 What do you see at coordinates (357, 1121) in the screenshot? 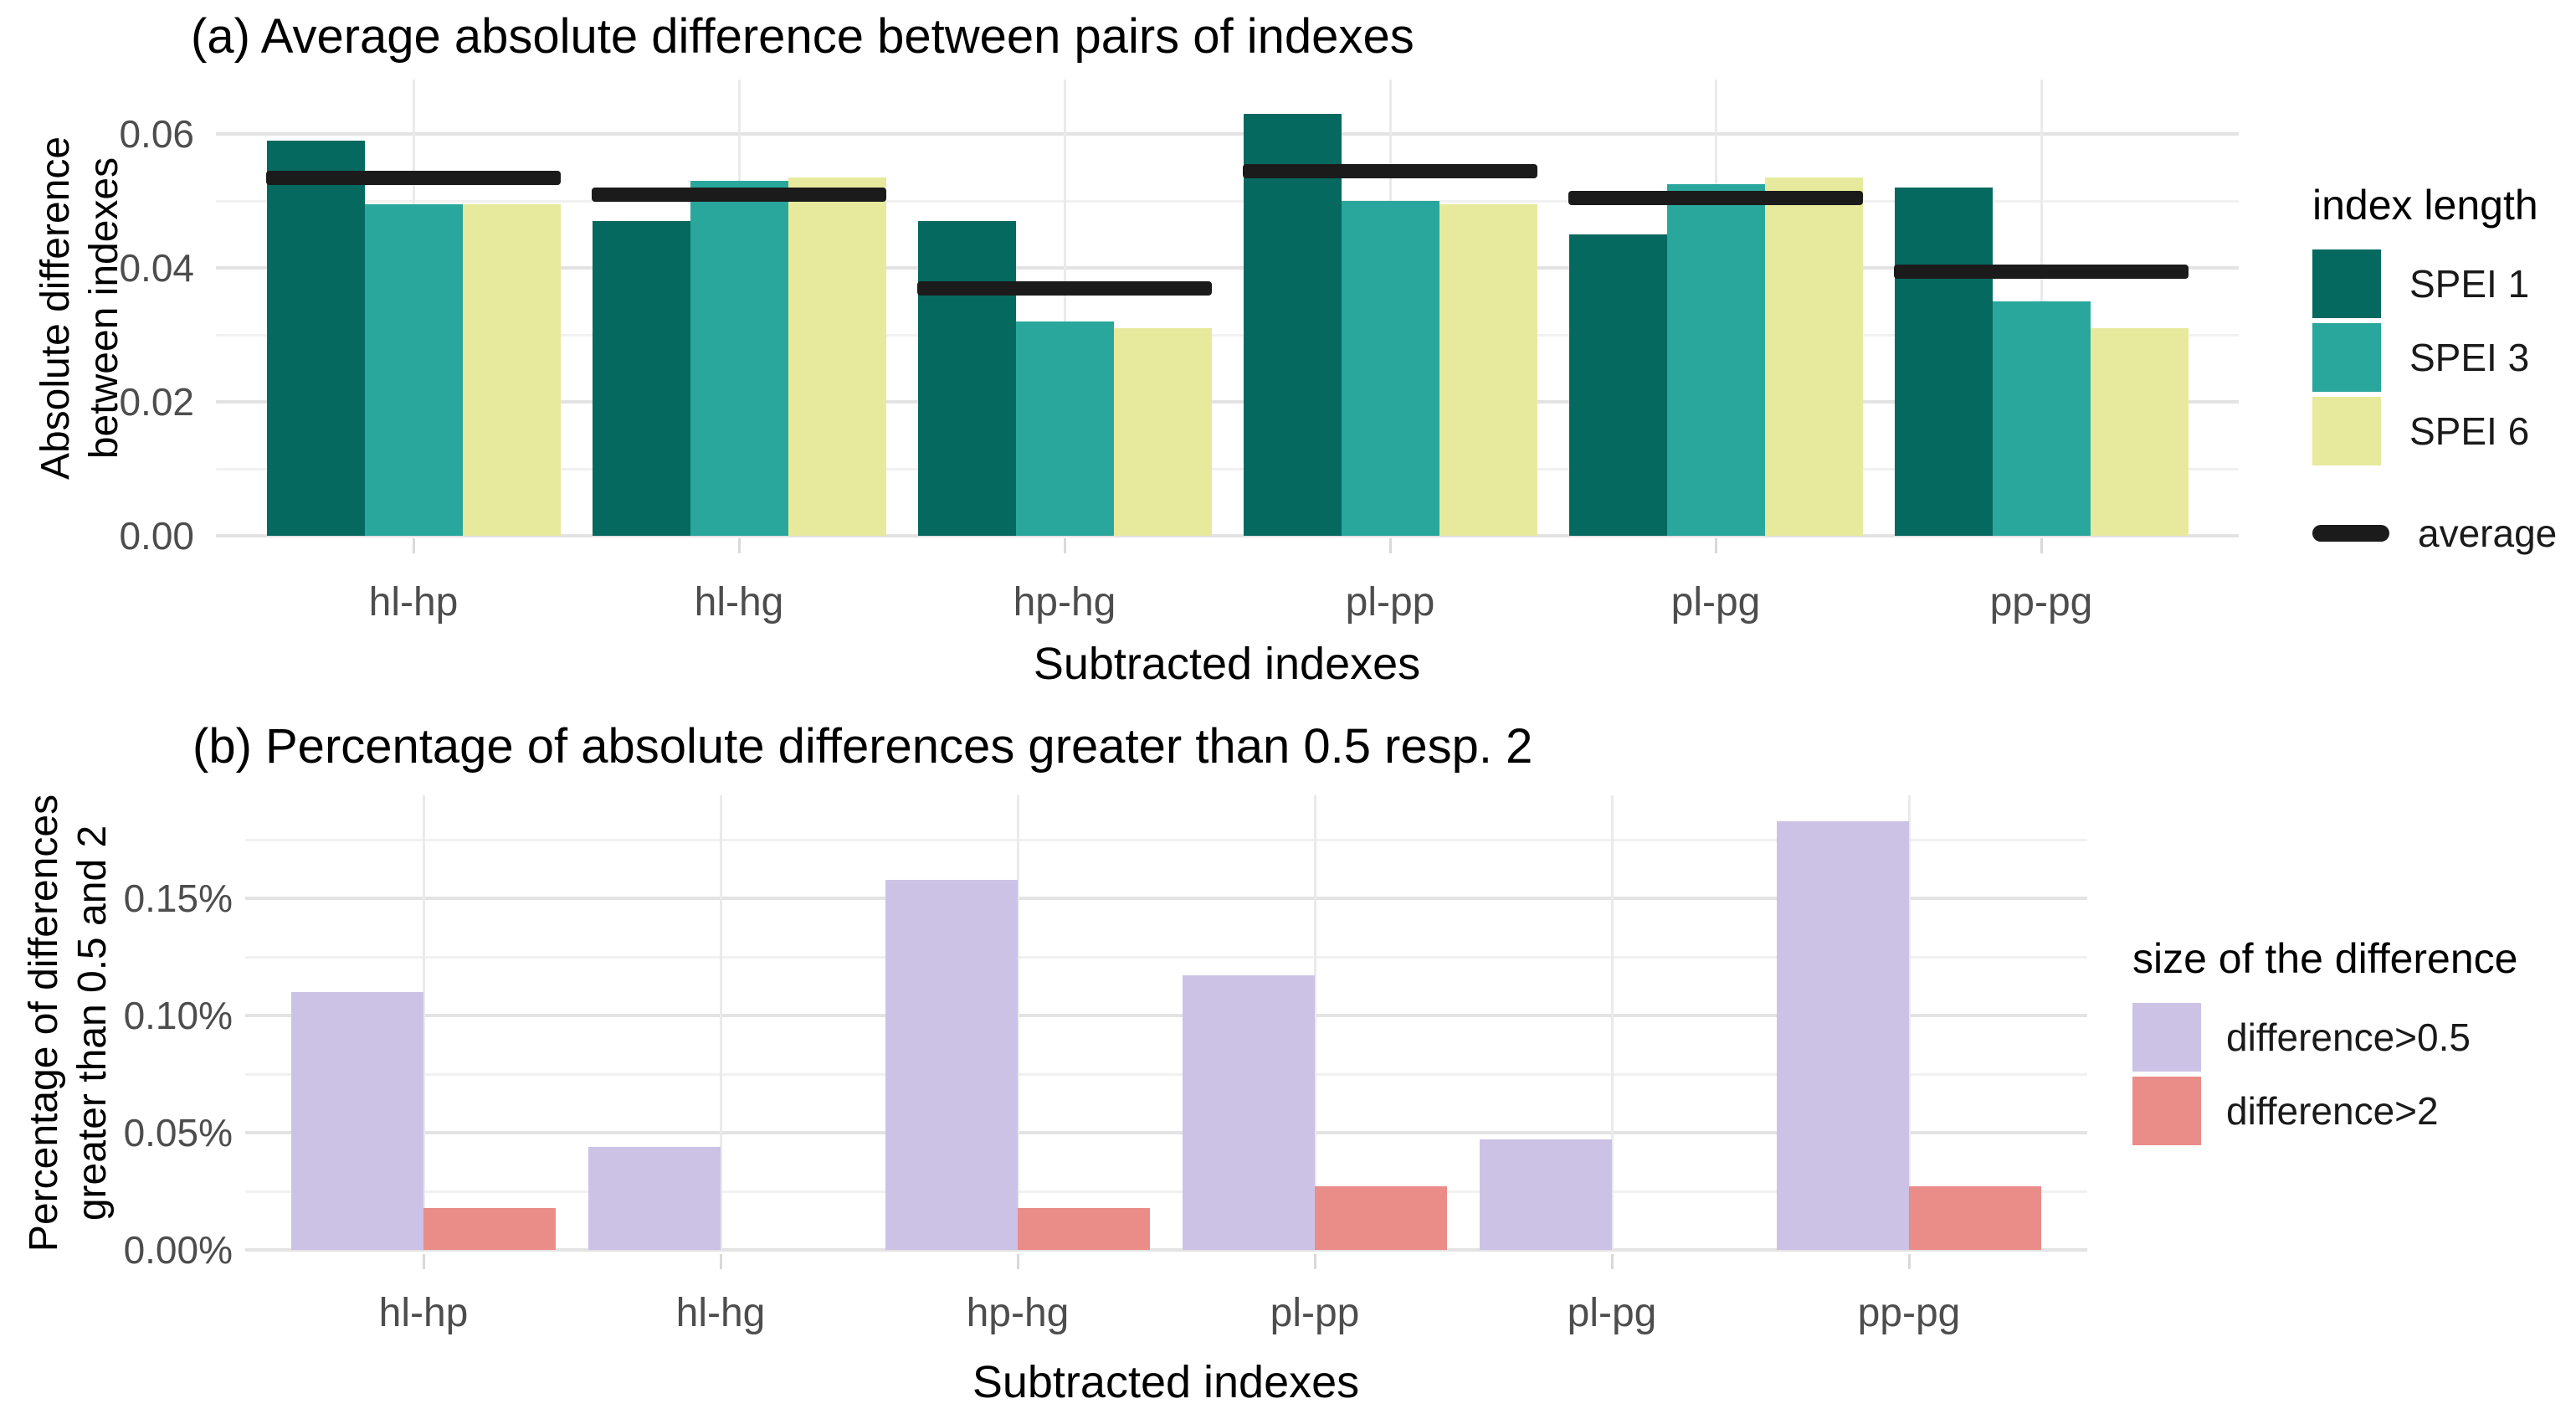
I see `bar-difference-0-5-hl-hp` at bounding box center [357, 1121].